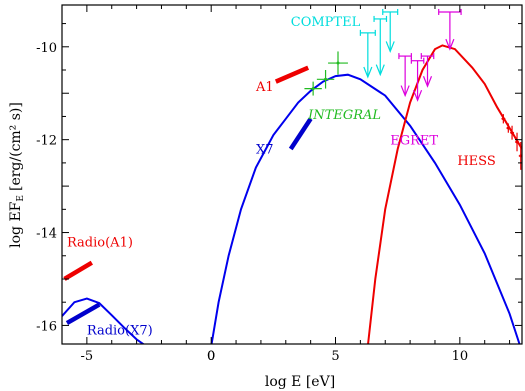 Image resolution: width=525 pixels, height=391 pixels. What do you see at coordinates (16, 146) in the screenshot?
I see `y-axis-label-units: [erg/(cm² s)]` at bounding box center [16, 146].